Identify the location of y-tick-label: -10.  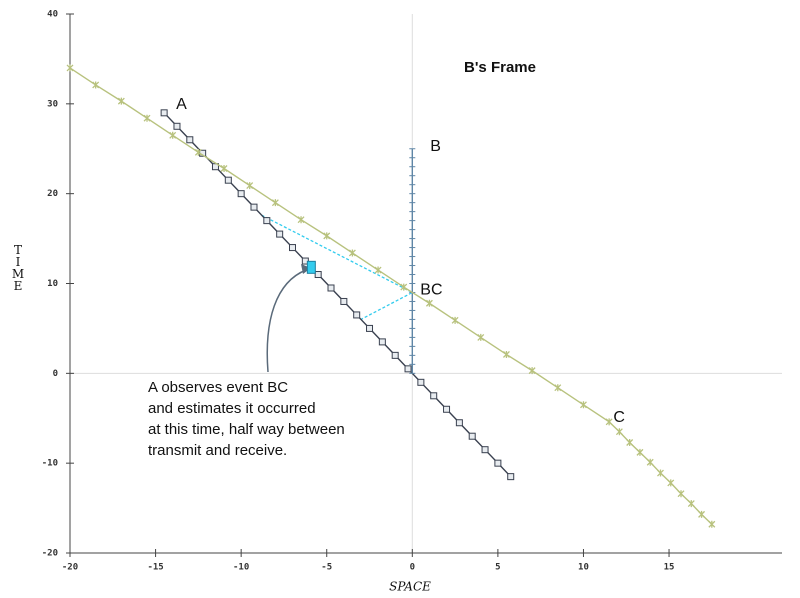
(50, 464).